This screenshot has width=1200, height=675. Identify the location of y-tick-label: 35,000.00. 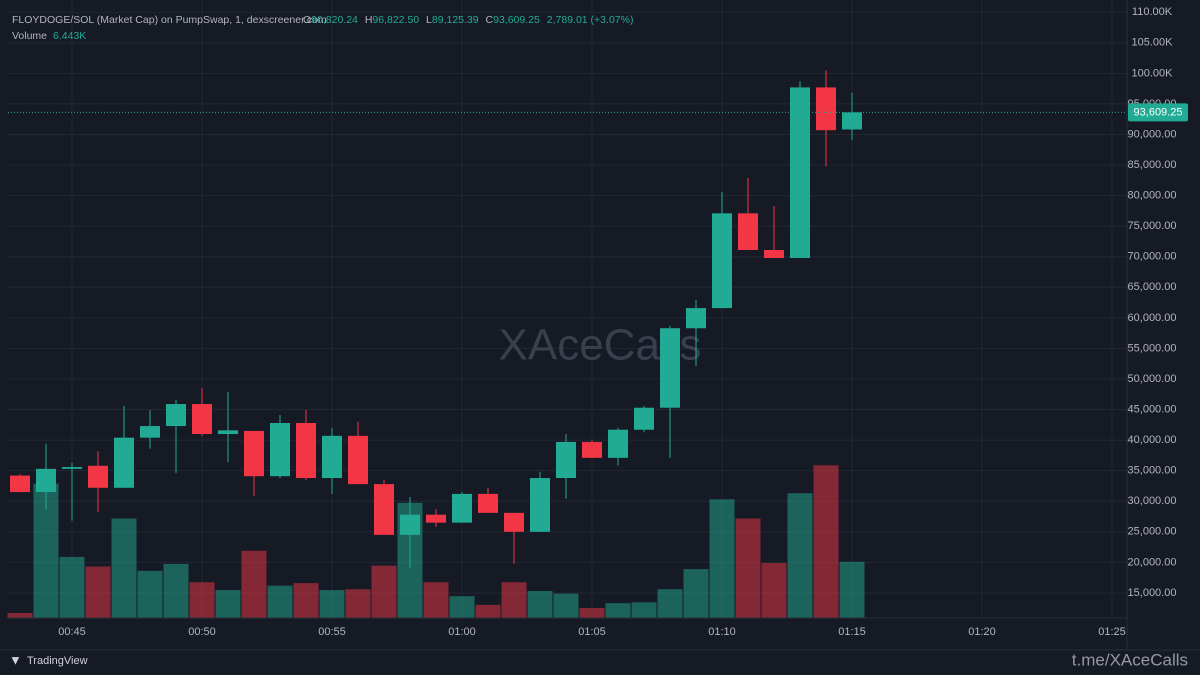
(1152, 471).